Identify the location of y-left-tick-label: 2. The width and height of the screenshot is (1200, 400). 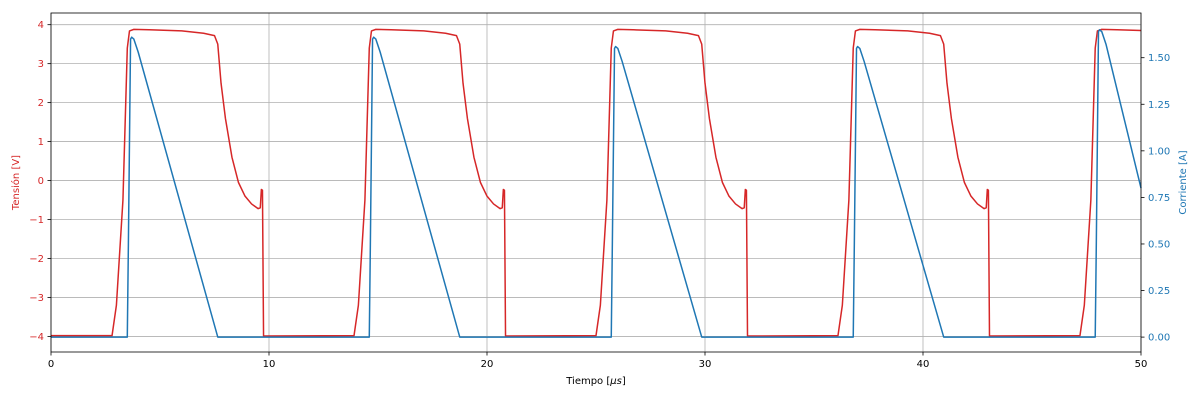
(41, 103).